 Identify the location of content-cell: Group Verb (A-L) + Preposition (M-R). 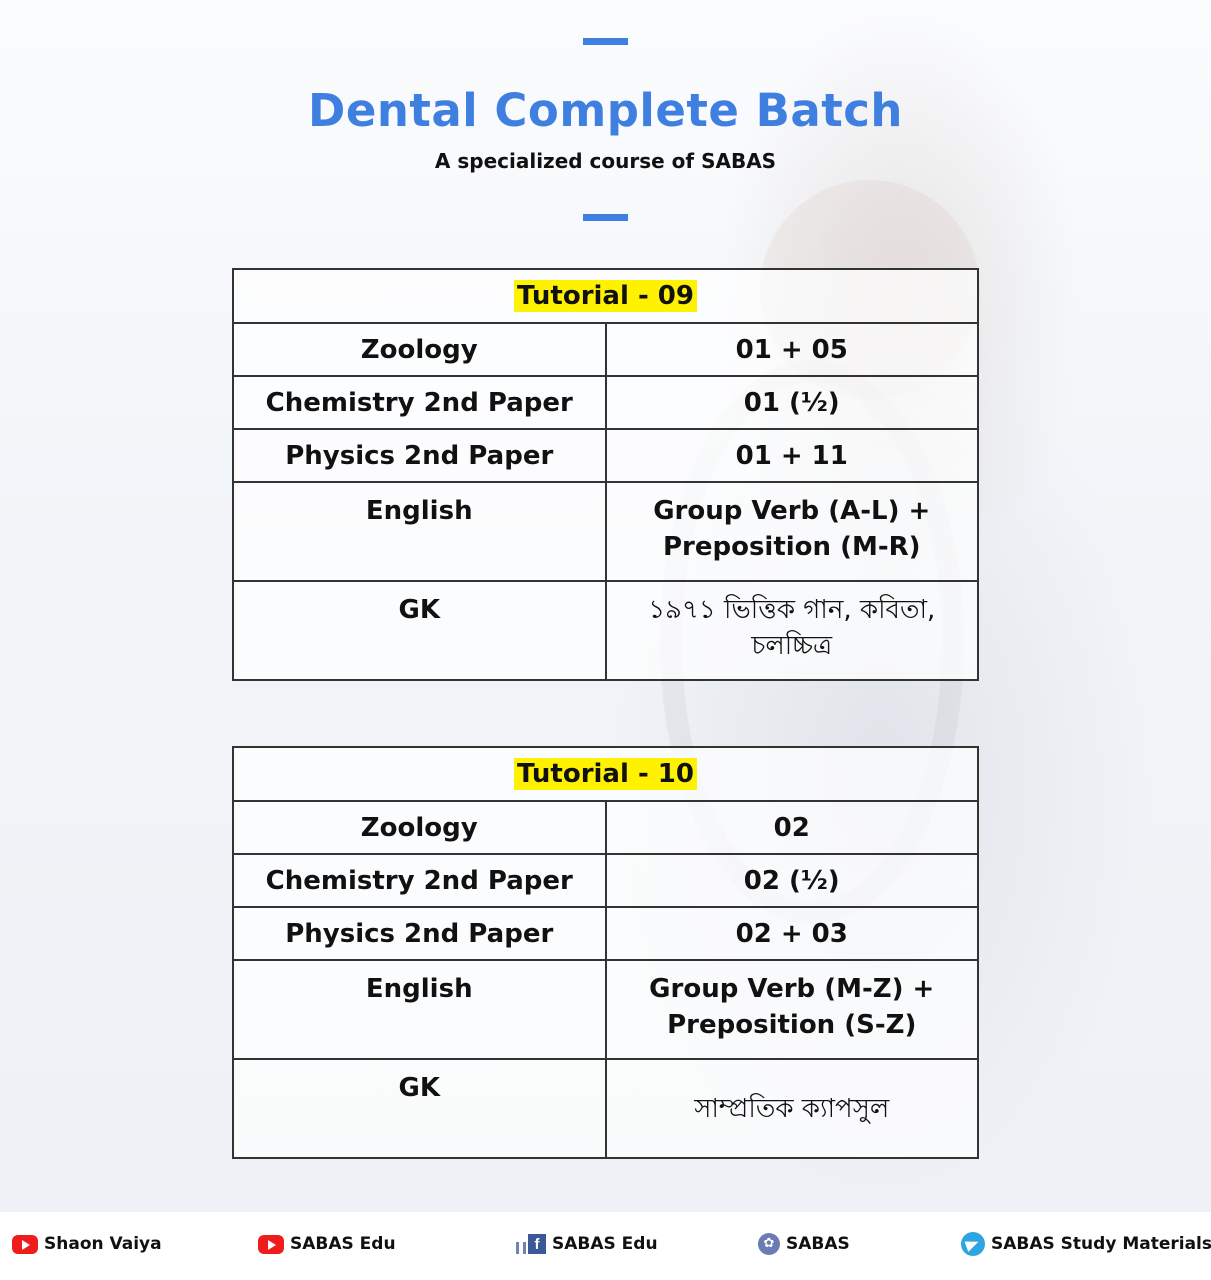
(791, 531).